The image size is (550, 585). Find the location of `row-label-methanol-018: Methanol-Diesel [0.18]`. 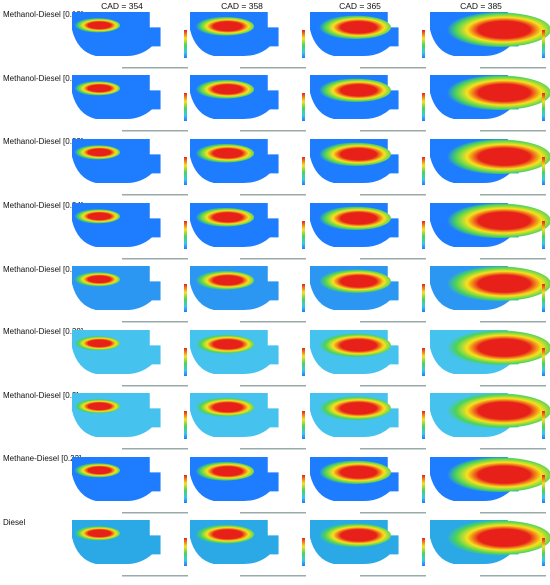

row-label-methanol-018: Methanol-Diesel [0.18] is located at coordinates (43, 14).